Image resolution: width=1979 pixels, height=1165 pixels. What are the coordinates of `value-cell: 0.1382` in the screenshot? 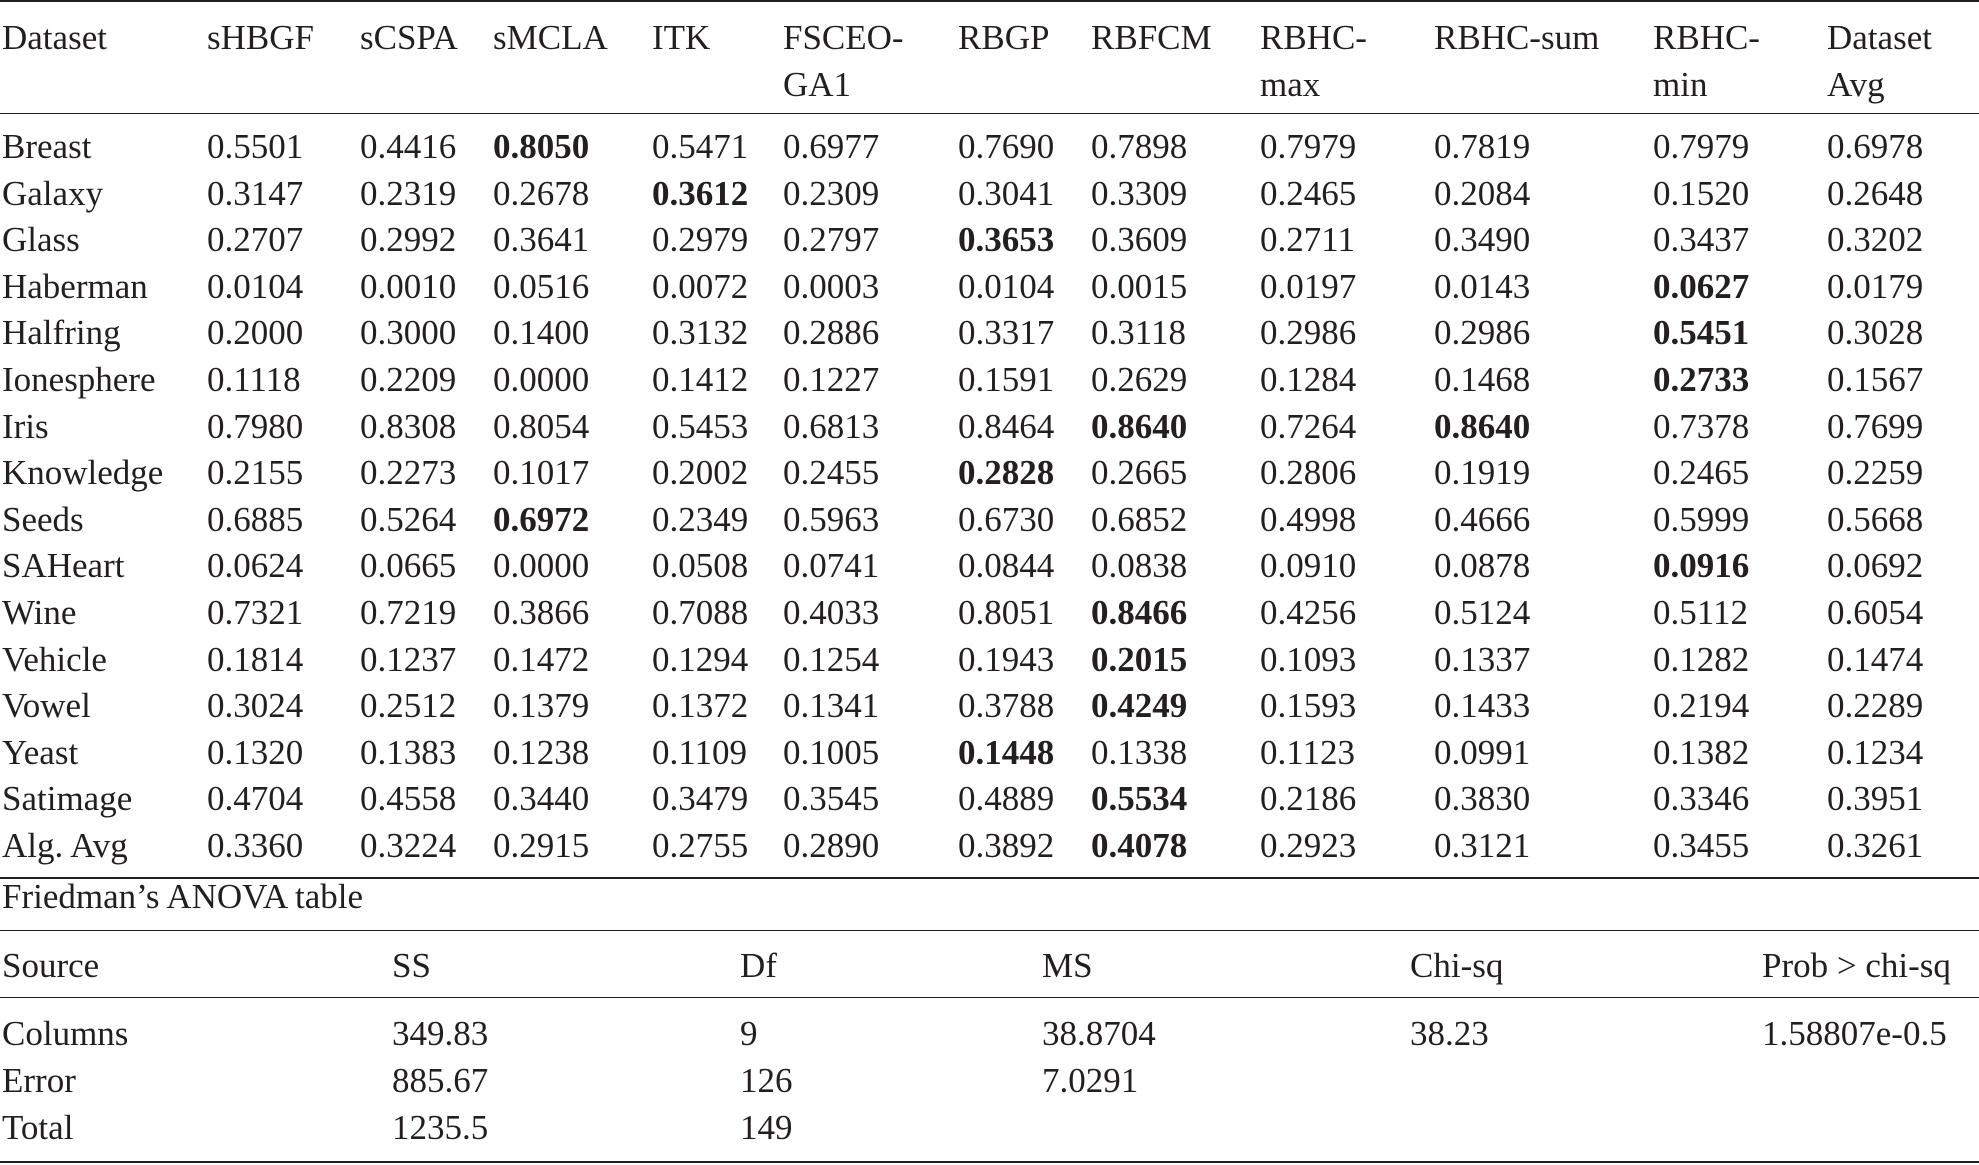 It's located at (1701, 752).